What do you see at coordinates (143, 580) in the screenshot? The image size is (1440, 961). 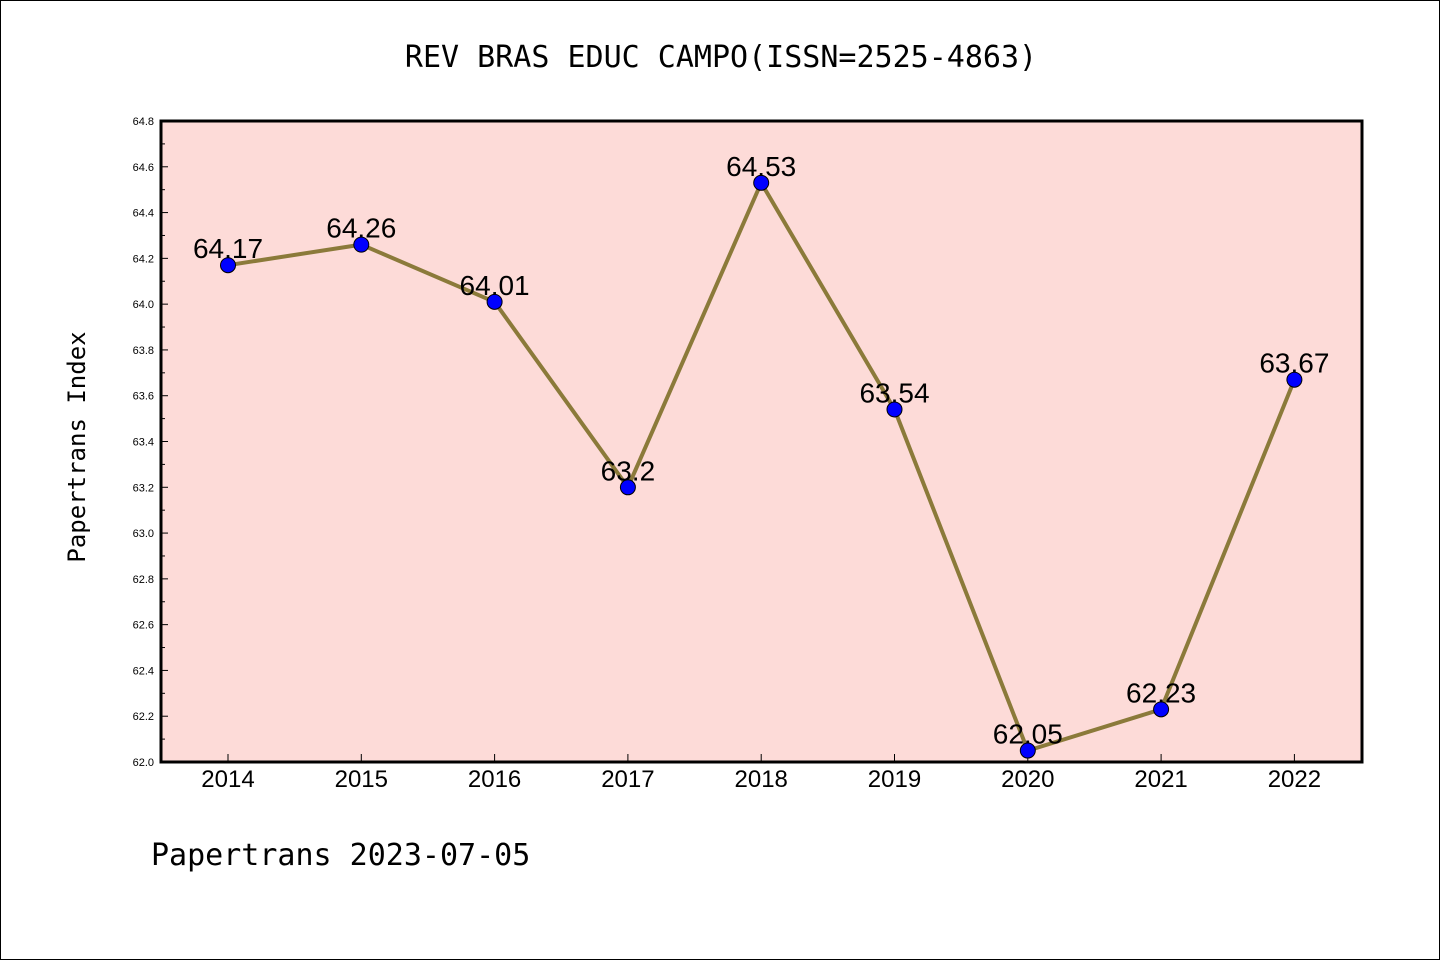 I see `y-tick-label: 62.8` at bounding box center [143, 580].